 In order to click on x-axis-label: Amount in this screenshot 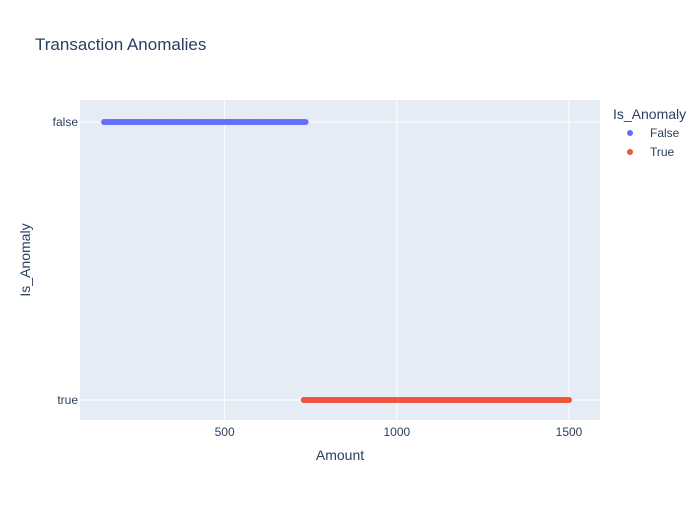, I will do `click(340, 455)`.